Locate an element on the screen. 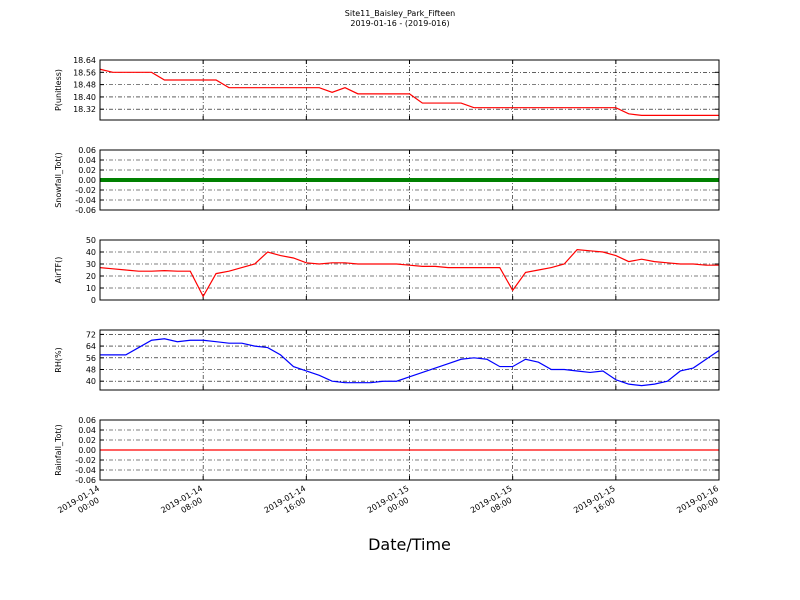 The image size is (800, 600). y-tick-label: 72 is located at coordinates (91, 334).